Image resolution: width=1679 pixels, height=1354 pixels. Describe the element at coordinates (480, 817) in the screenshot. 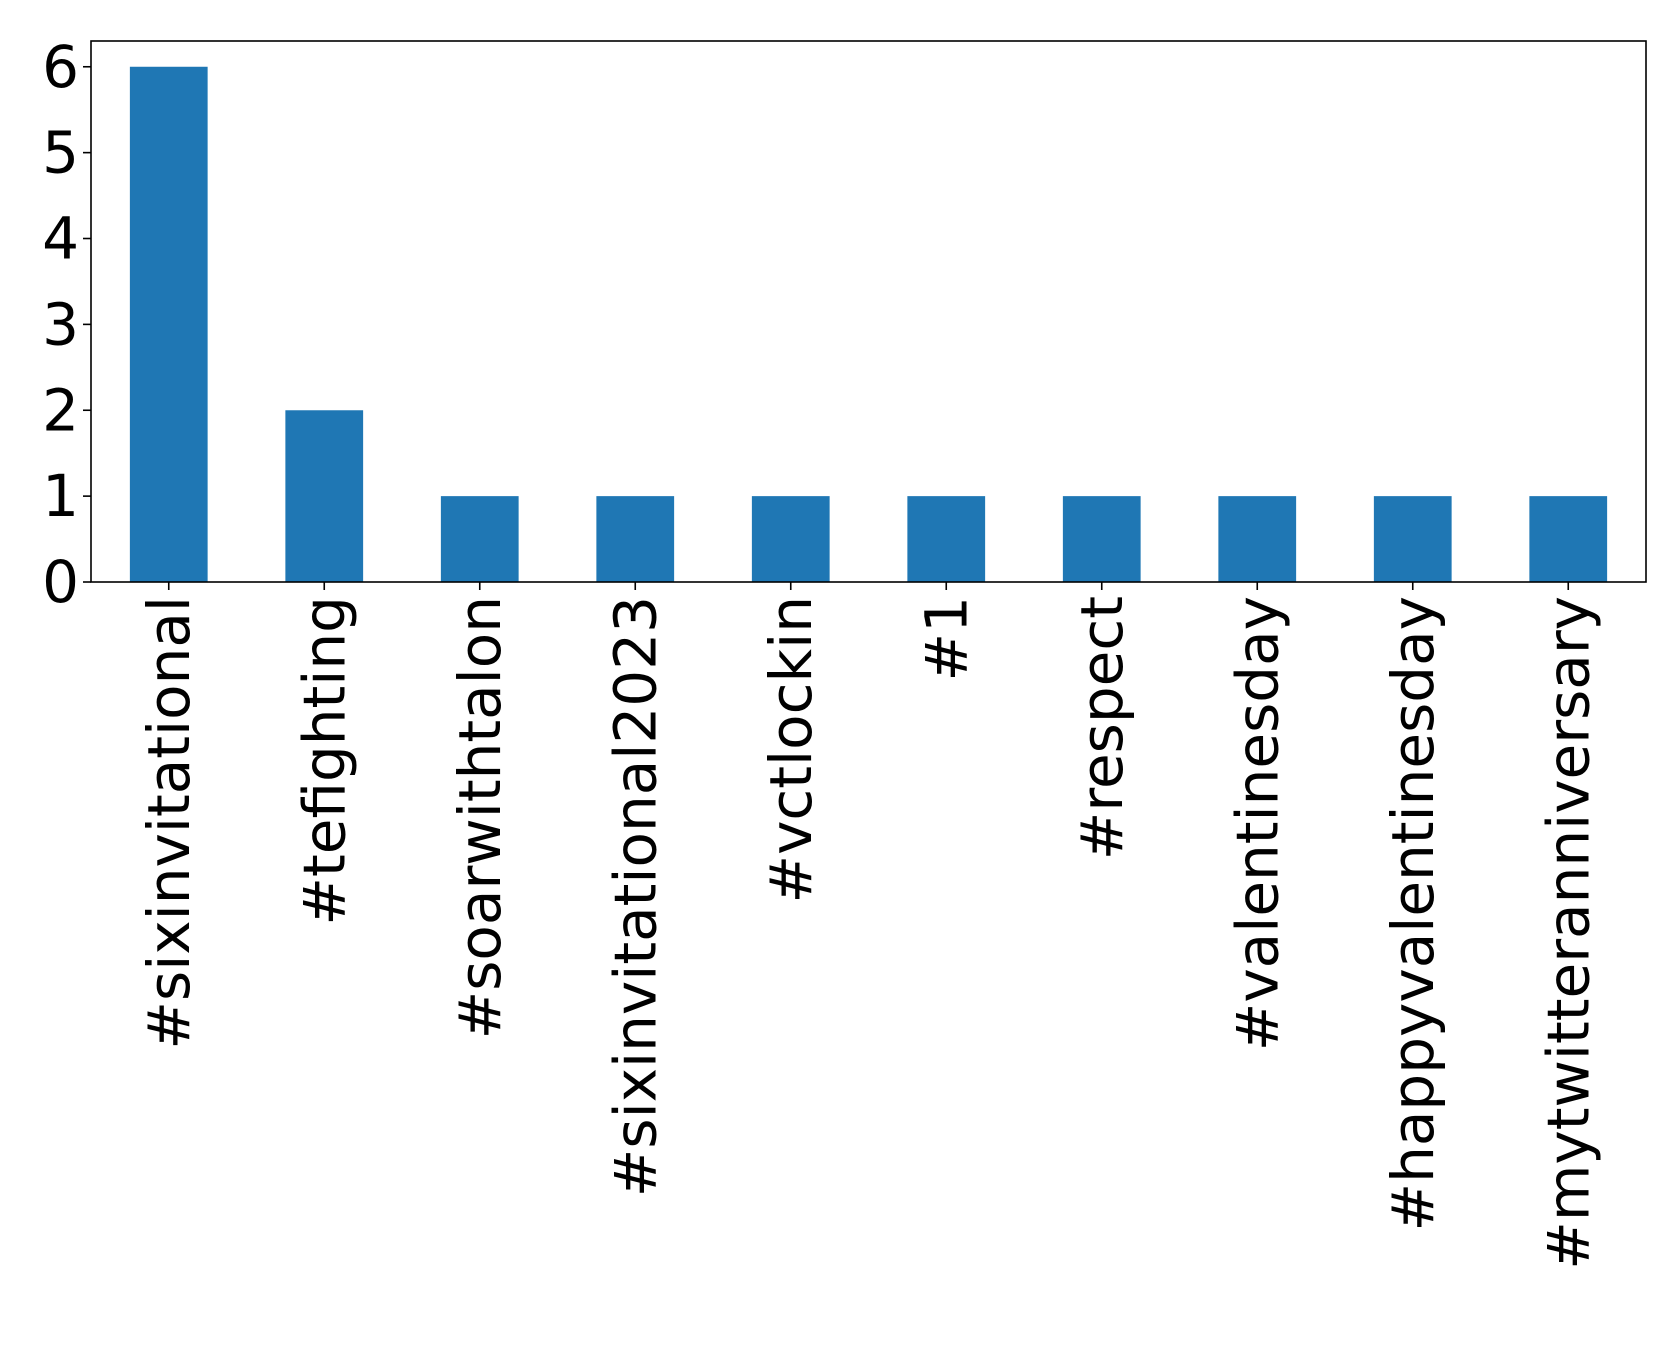

I see `x-tick-label: #soarwithtalon` at that location.